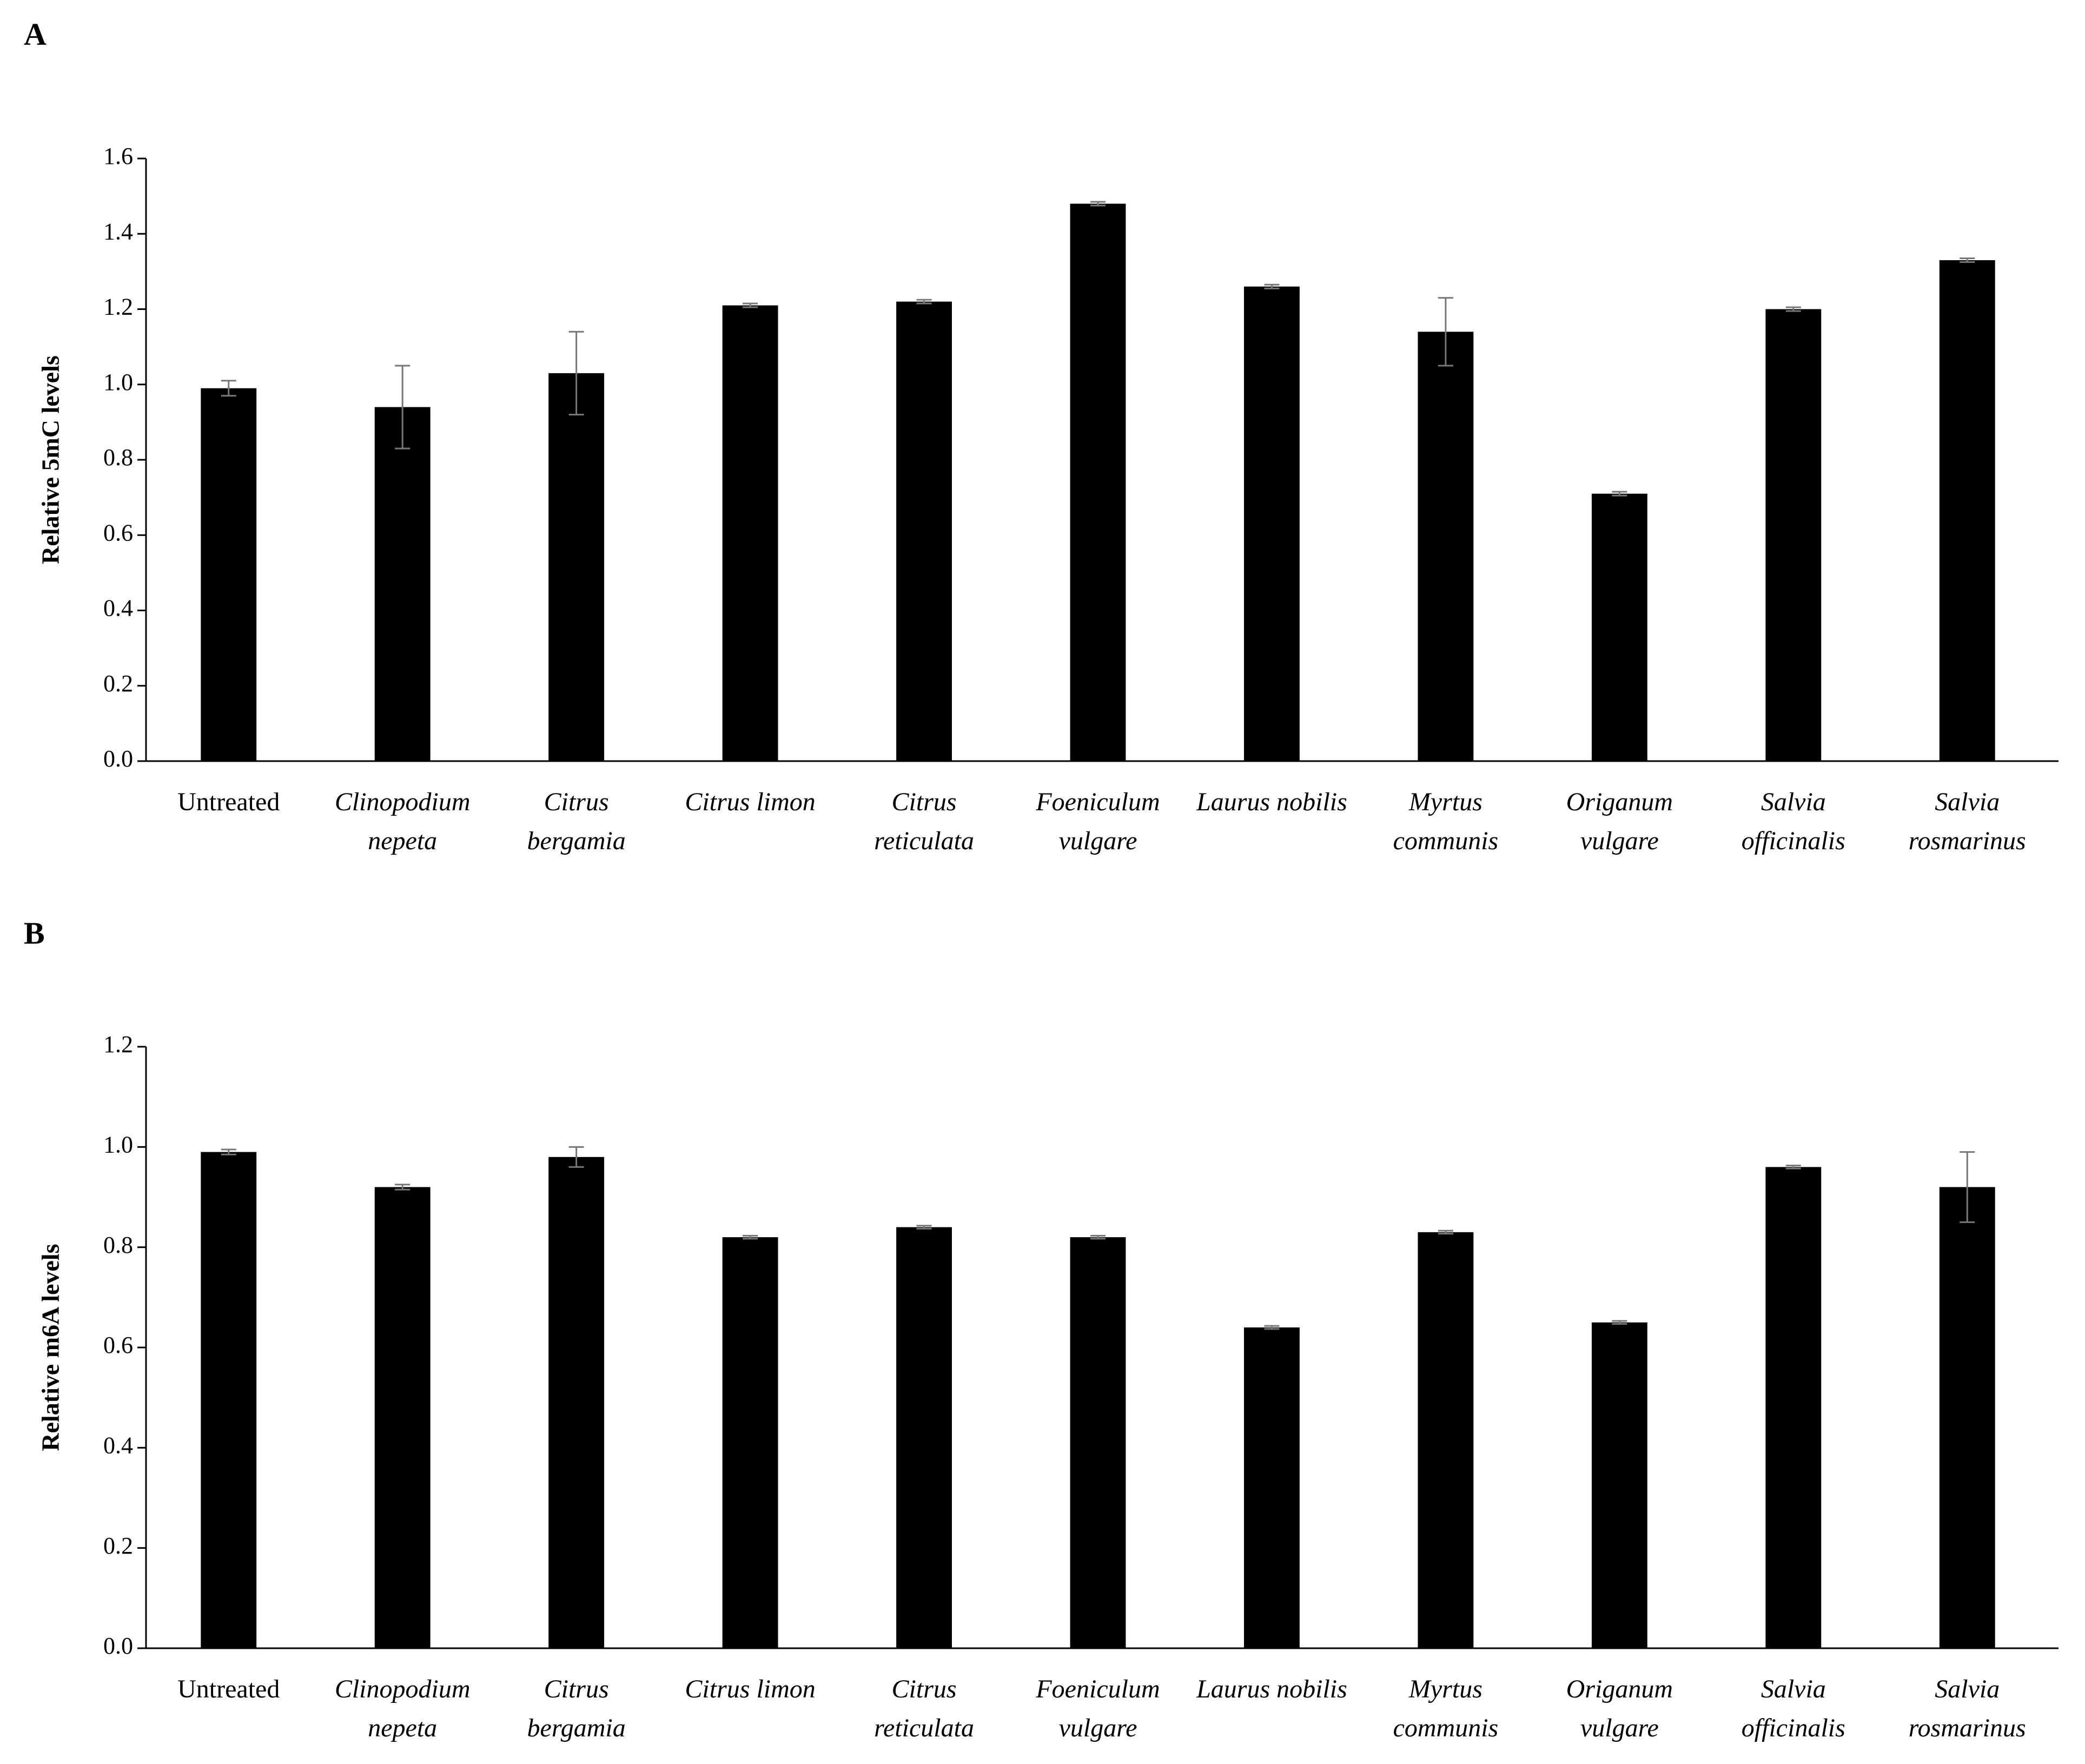  Describe the element at coordinates (50, 459) in the screenshot. I see `y-axis-label: Relative 5mC levels` at that location.